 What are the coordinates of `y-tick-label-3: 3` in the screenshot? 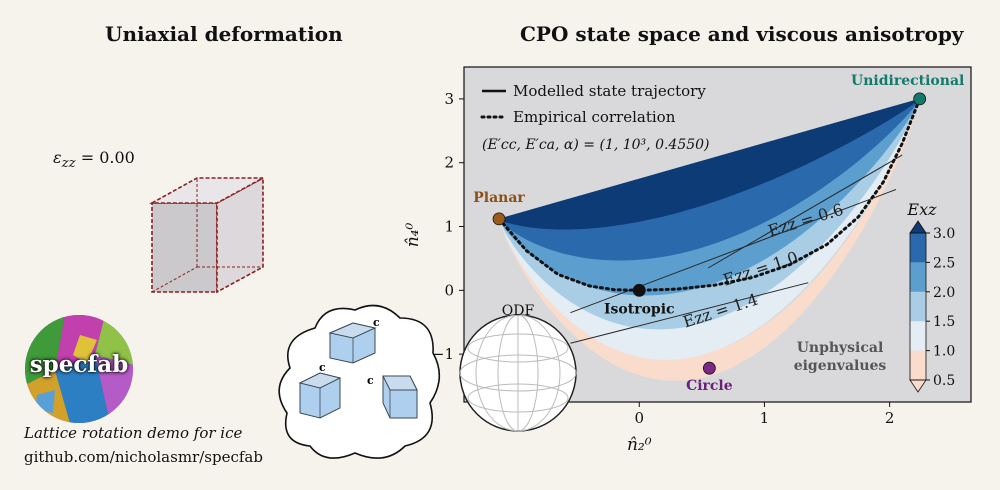 It's located at (449, 99).